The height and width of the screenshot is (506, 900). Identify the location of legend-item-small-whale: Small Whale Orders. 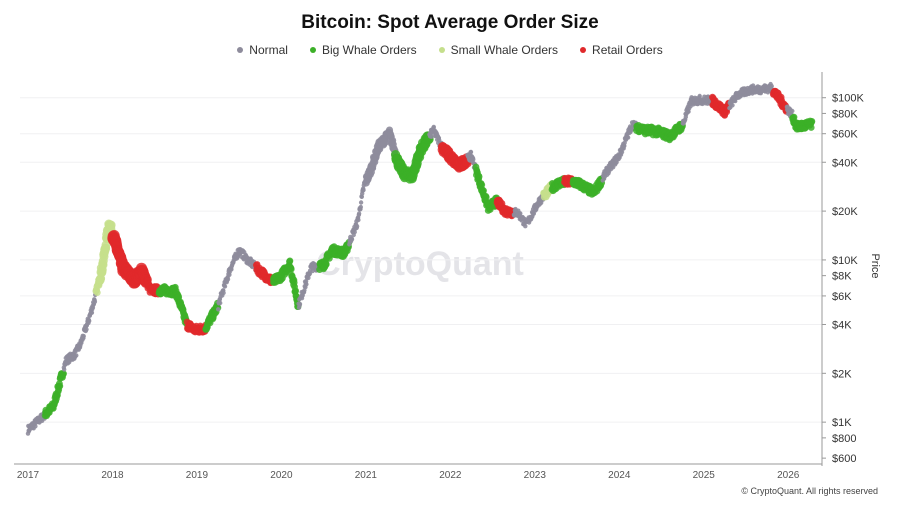
(498, 50).